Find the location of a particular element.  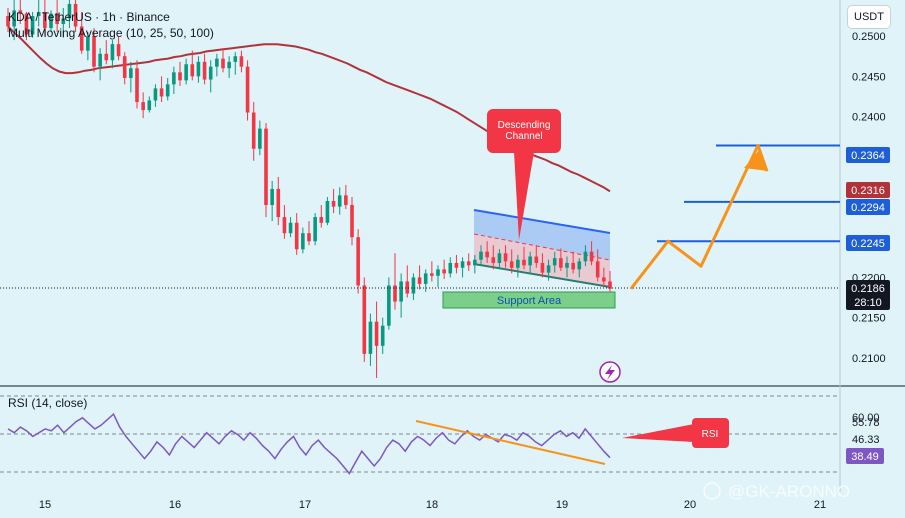

descending-channel-label-1: Descending is located at coordinates (524, 125).